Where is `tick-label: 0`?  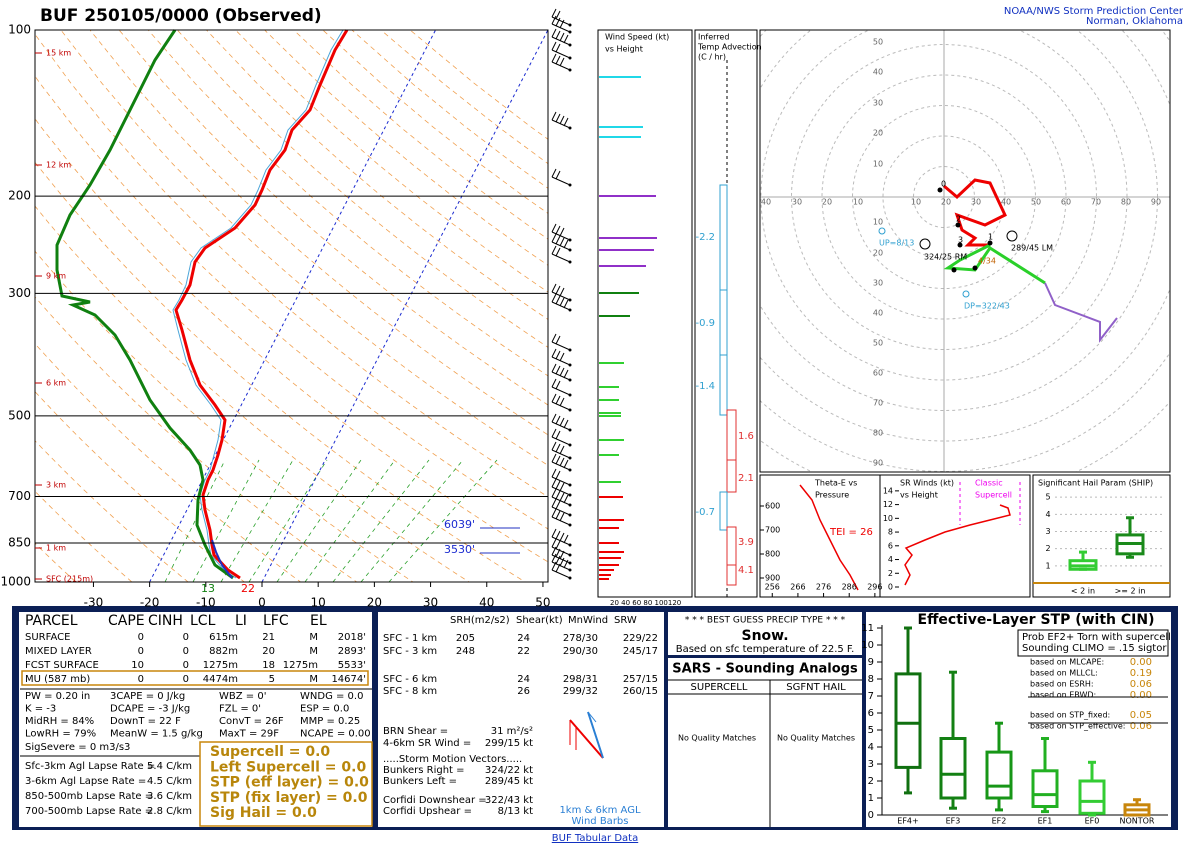 tick-label: 0 is located at coordinates (871, 815).